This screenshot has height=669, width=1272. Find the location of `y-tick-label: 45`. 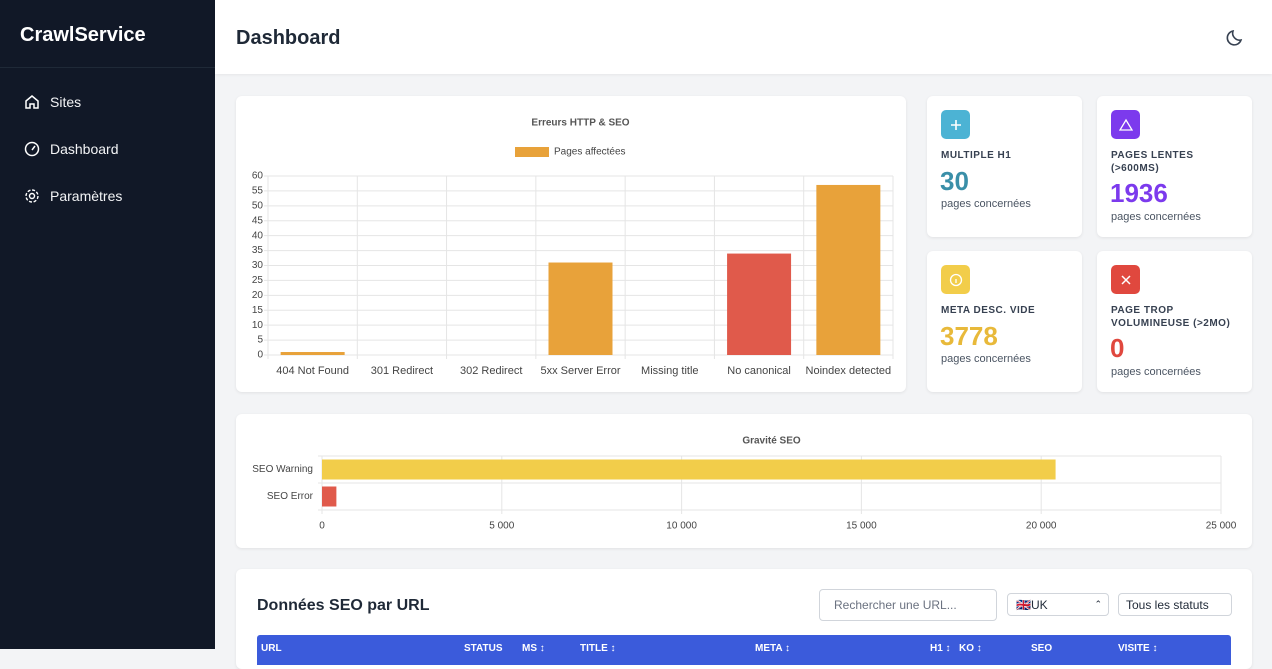

y-tick-label: 45 is located at coordinates (258, 220).